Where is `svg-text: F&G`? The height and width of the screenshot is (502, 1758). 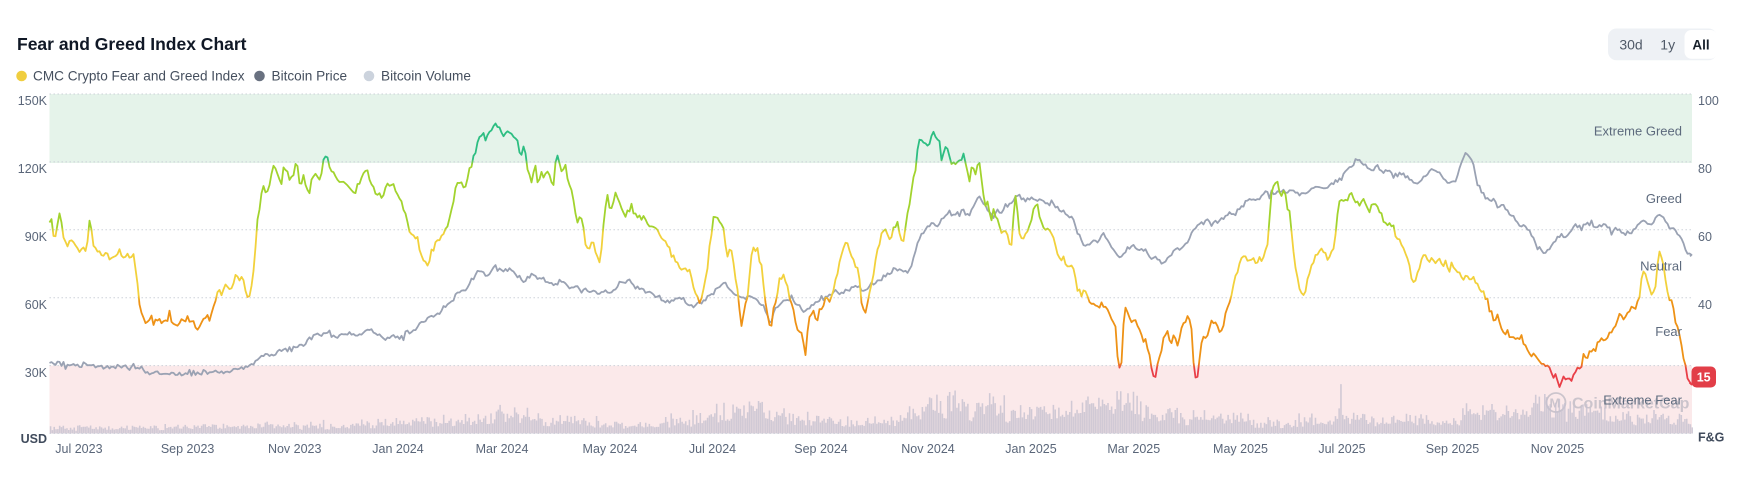 svg-text: F&G is located at coordinates (1711, 438).